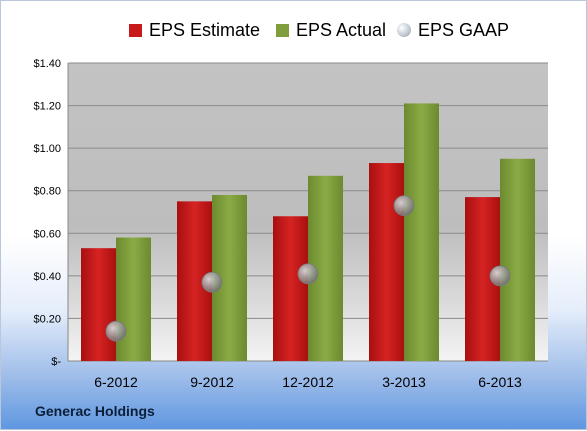 The width and height of the screenshot is (587, 431). Describe the element at coordinates (308, 382) in the screenshot. I see `x-tick-label: 12-2012` at that location.